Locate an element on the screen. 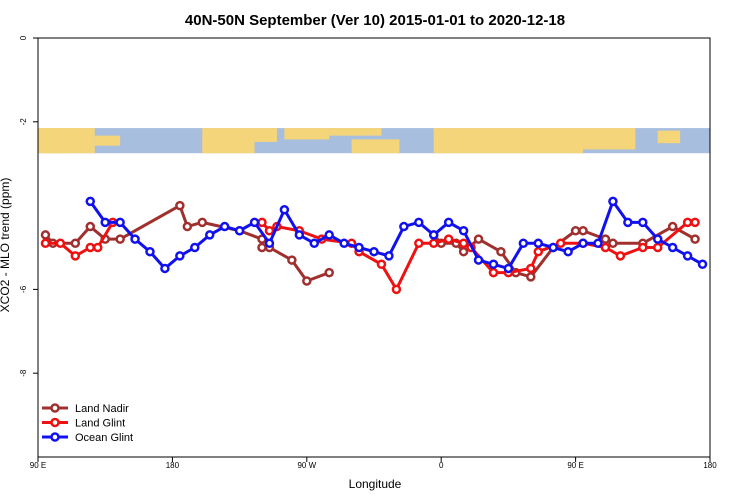 This screenshot has width=750, height=500. x-tick-label: 90 E is located at coordinates (575, 465).